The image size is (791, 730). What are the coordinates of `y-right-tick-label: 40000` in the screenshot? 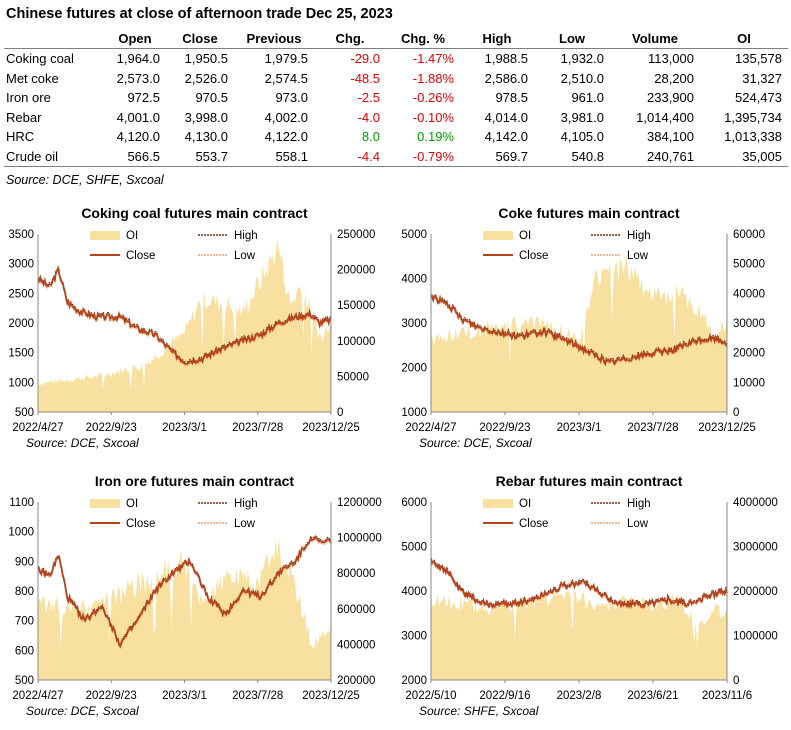 It's located at (749, 294).